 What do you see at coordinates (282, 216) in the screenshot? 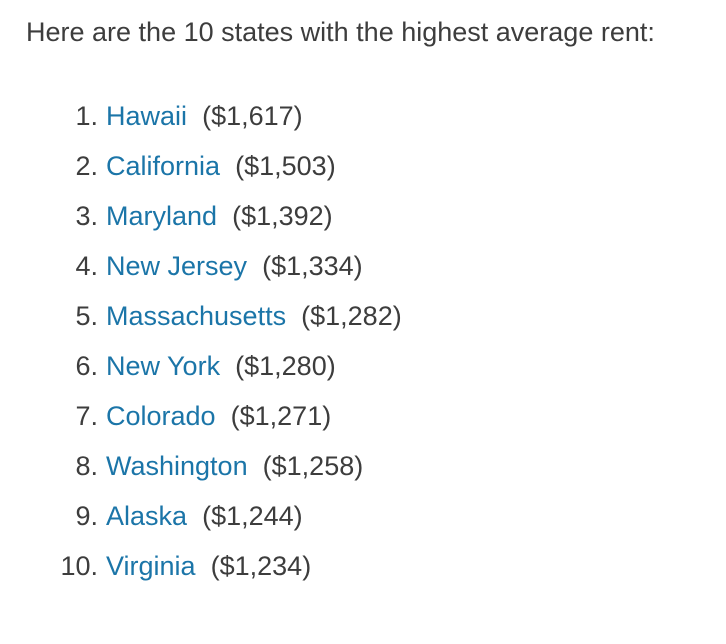
I see `rent-value: ($1,392)` at bounding box center [282, 216].